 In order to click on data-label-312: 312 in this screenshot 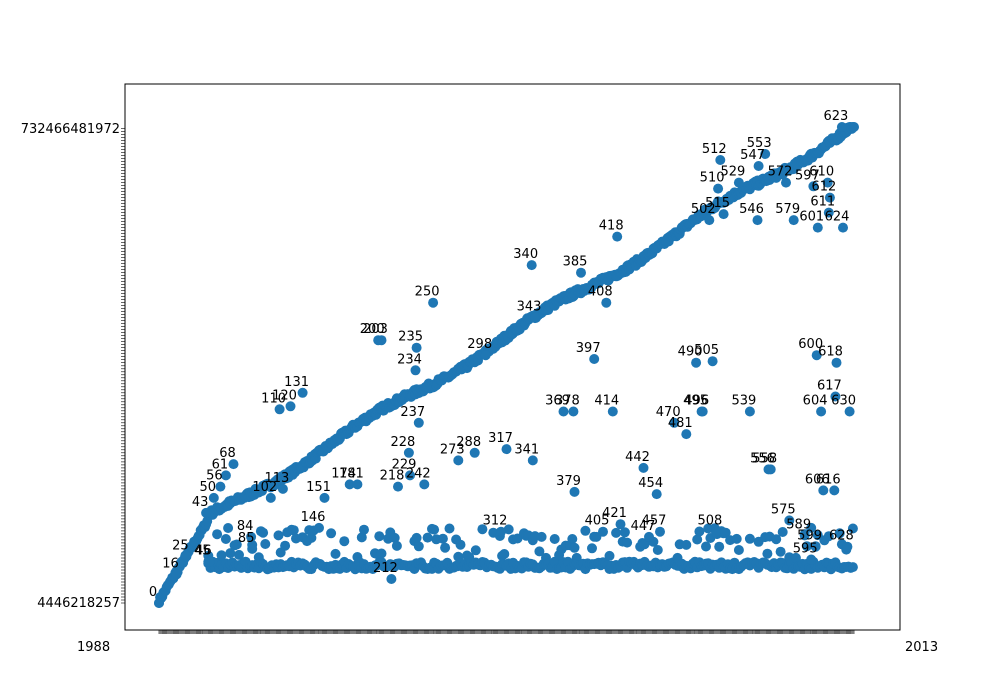, I will do `click(495, 521)`.